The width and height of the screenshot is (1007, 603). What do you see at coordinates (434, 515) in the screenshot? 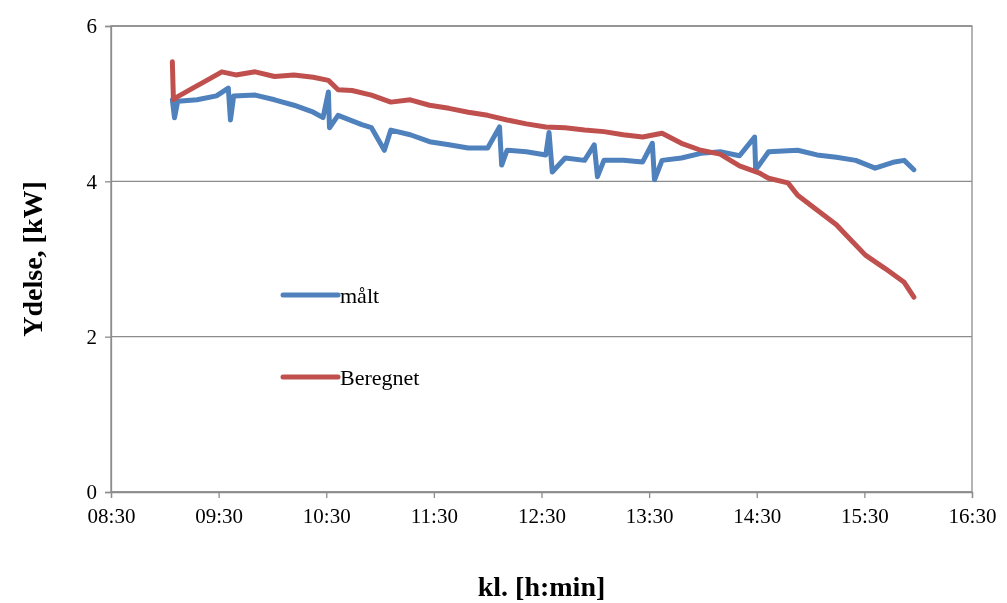
I see `x-tick-label: 11:30` at bounding box center [434, 515].